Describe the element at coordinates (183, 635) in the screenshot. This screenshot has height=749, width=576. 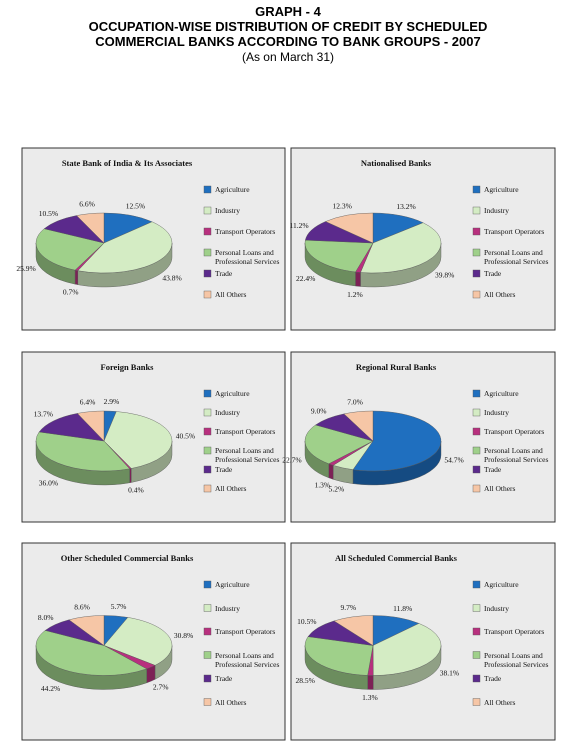
I see `data-label: 30.8%` at that location.